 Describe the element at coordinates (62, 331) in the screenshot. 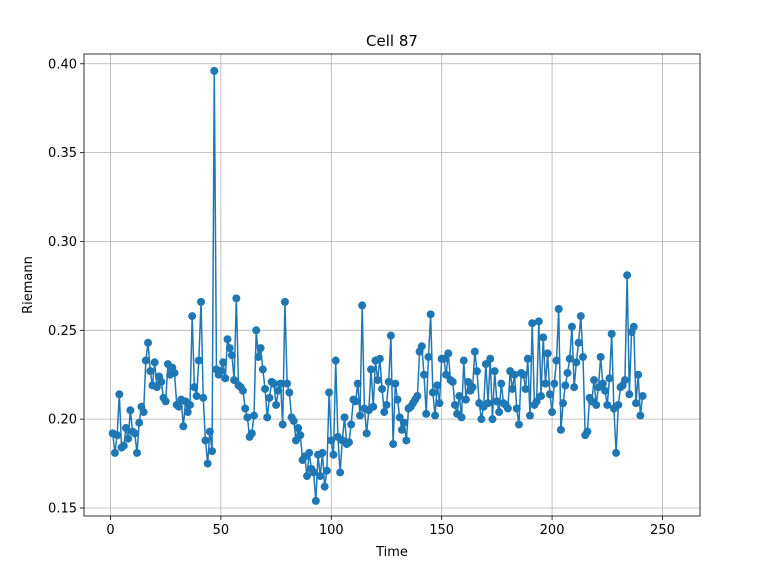

I see `y-tick-label: 0.25` at that location.